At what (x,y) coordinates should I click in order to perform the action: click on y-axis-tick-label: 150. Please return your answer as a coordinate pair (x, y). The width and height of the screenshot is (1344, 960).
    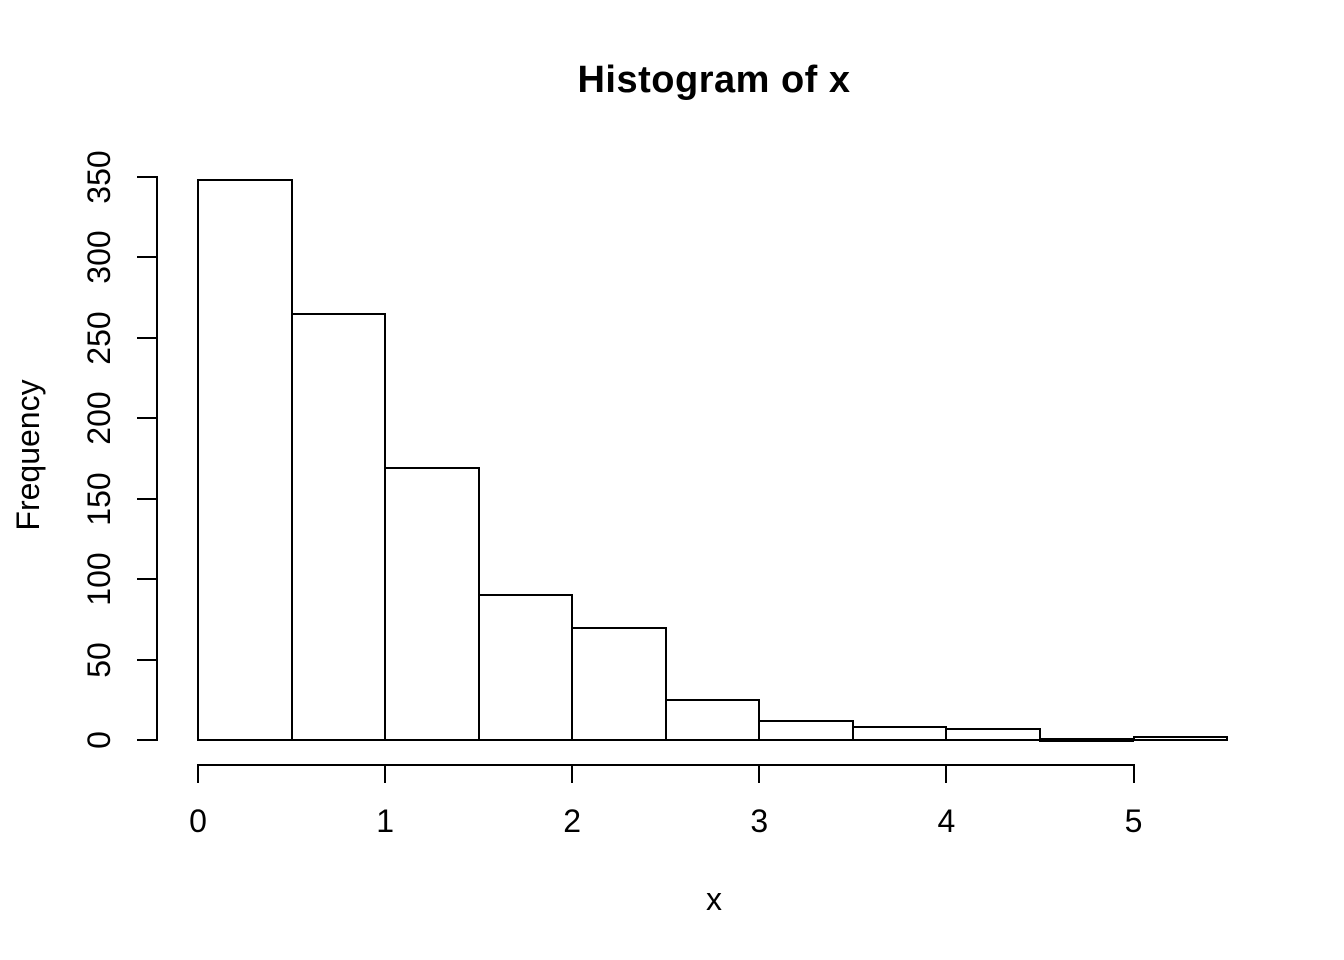
    Looking at the image, I should click on (99, 499).